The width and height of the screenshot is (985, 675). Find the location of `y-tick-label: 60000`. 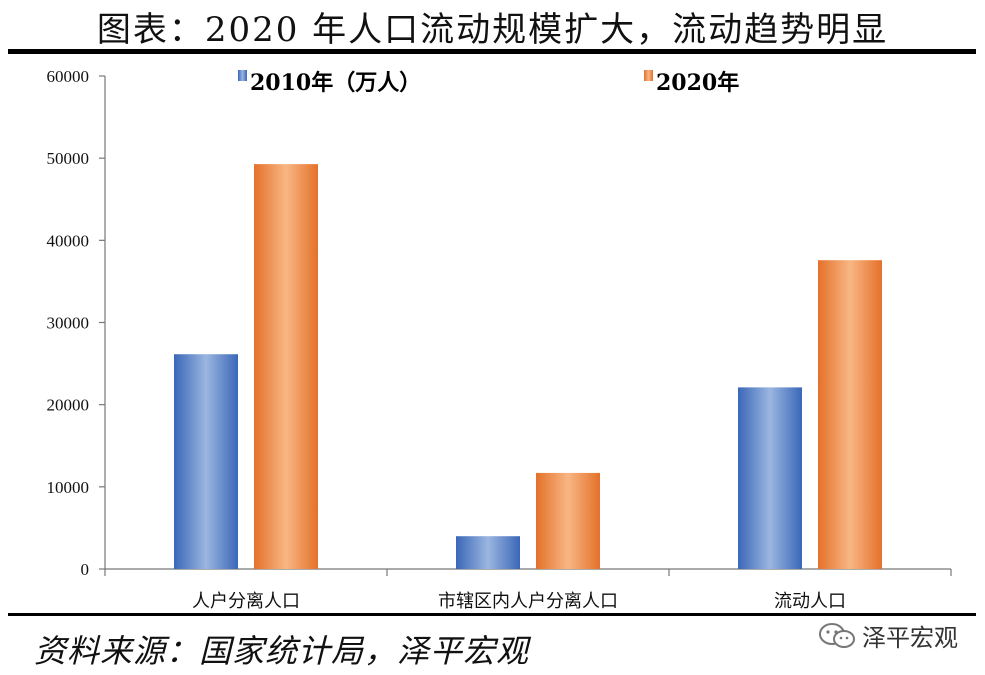

y-tick-label: 60000 is located at coordinates (68, 76).